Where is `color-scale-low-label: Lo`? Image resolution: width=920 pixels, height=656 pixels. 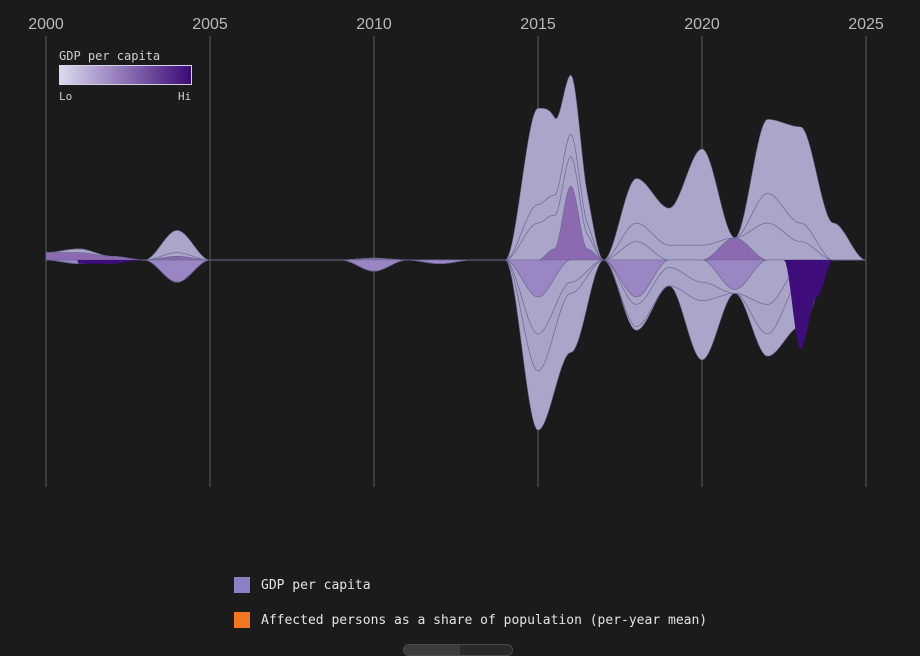 color-scale-low-label: Lo is located at coordinates (66, 96).